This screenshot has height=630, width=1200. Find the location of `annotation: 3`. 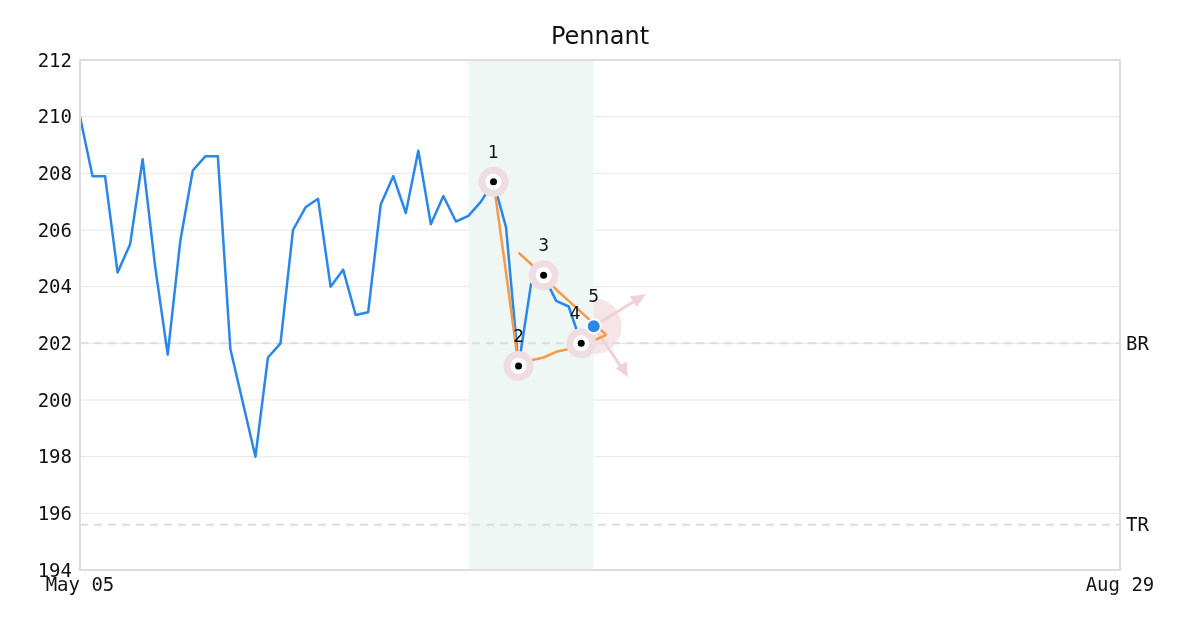

annotation: 3 is located at coordinates (544, 245).